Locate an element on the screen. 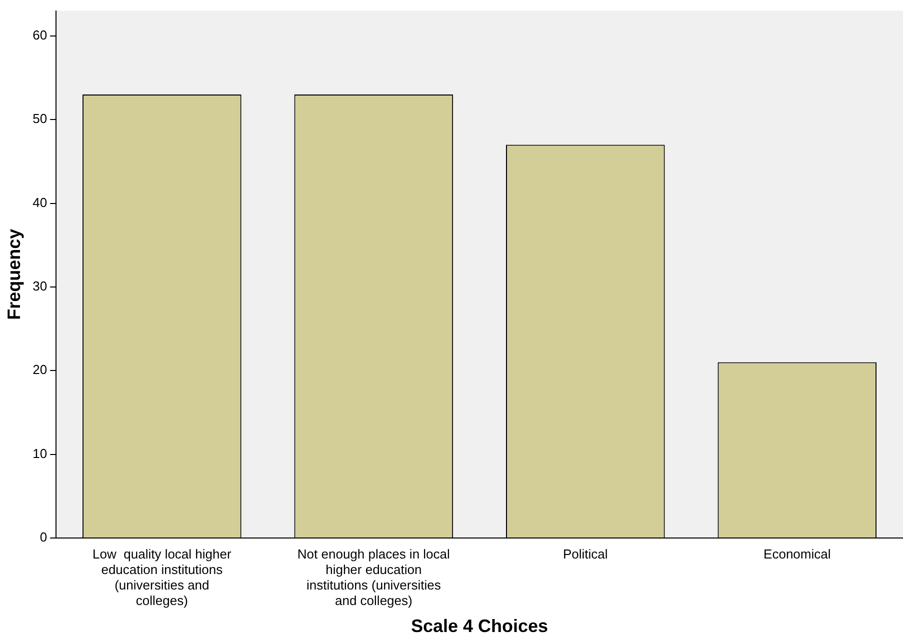 This screenshot has height=642, width=903. x-tick-label: Economical is located at coordinates (797, 554).